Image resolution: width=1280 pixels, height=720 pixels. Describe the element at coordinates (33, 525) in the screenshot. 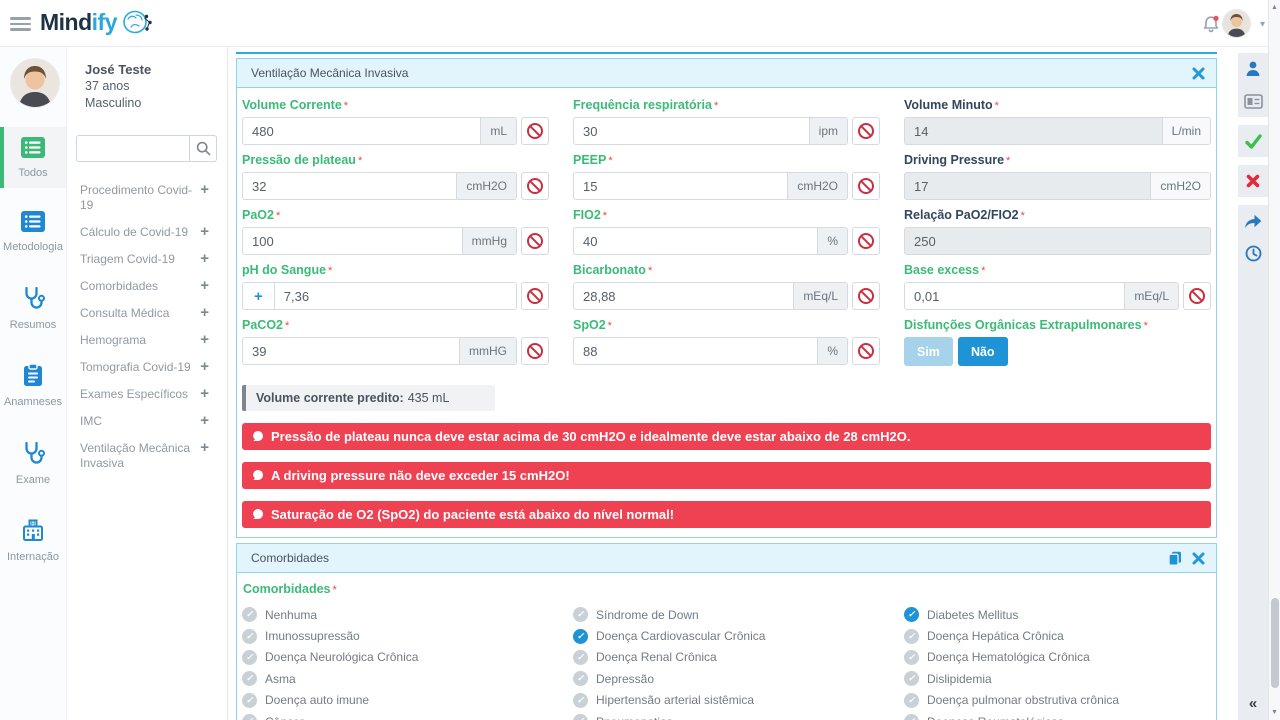

I see `svg-text: H` at that location.